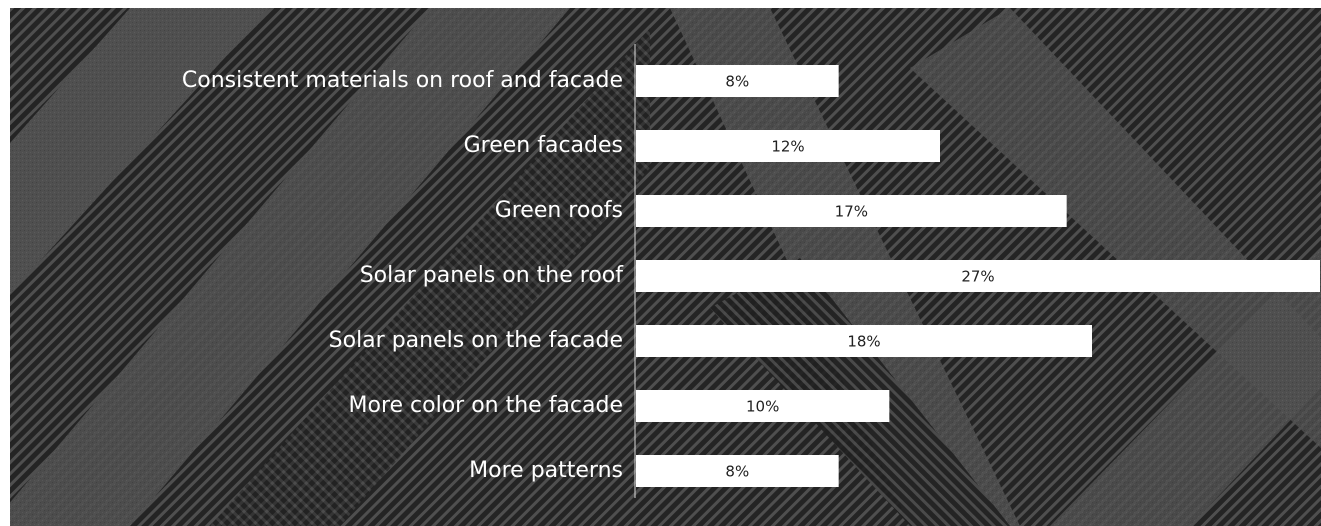  What do you see at coordinates (402, 80) in the screenshot?
I see `category-label: Consistent materials on roof and facade` at bounding box center [402, 80].